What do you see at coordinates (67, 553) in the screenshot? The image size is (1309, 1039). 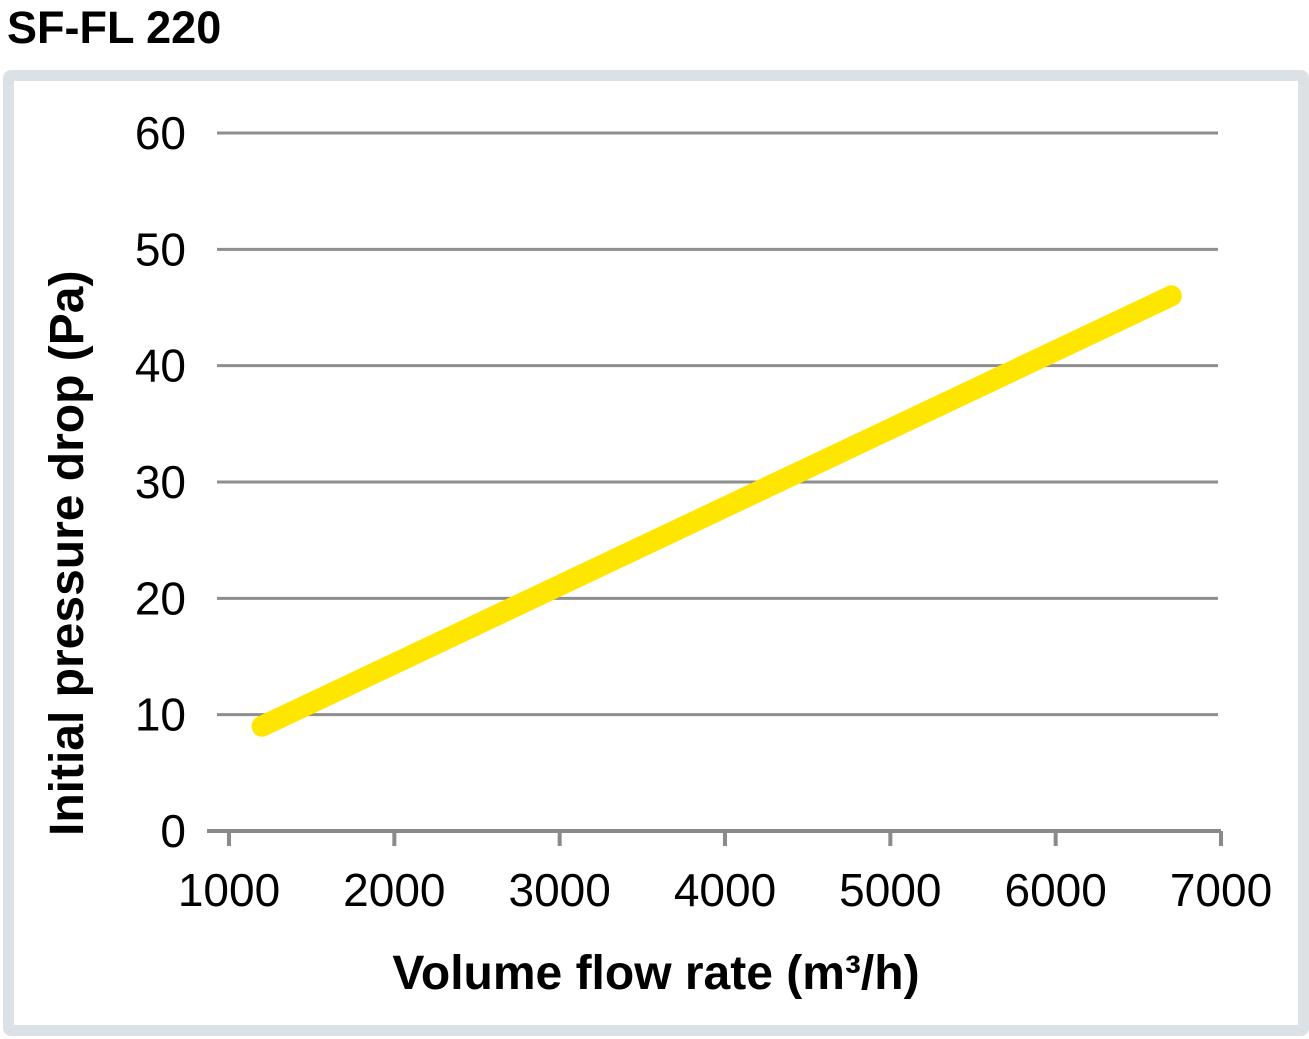 I see `y-axis-title: Initial pressure drop (Pa)` at bounding box center [67, 553].